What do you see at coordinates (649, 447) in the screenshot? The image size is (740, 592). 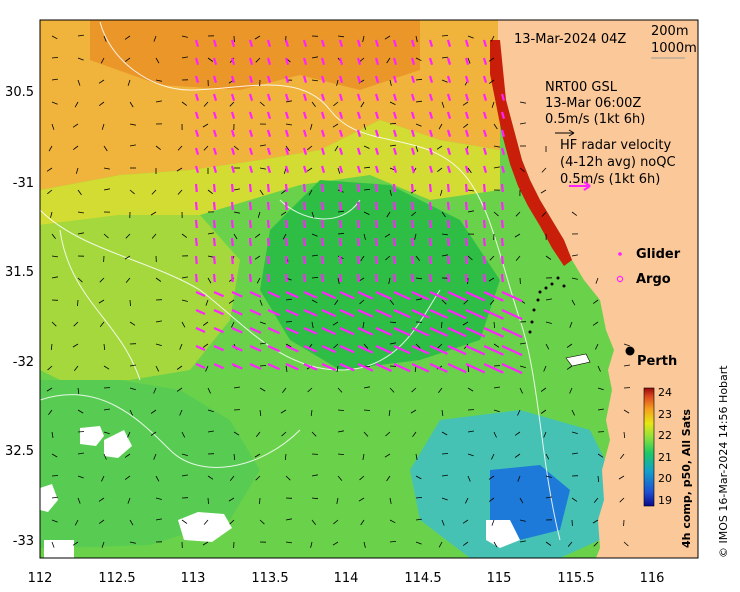 I see `colorbar` at bounding box center [649, 447].